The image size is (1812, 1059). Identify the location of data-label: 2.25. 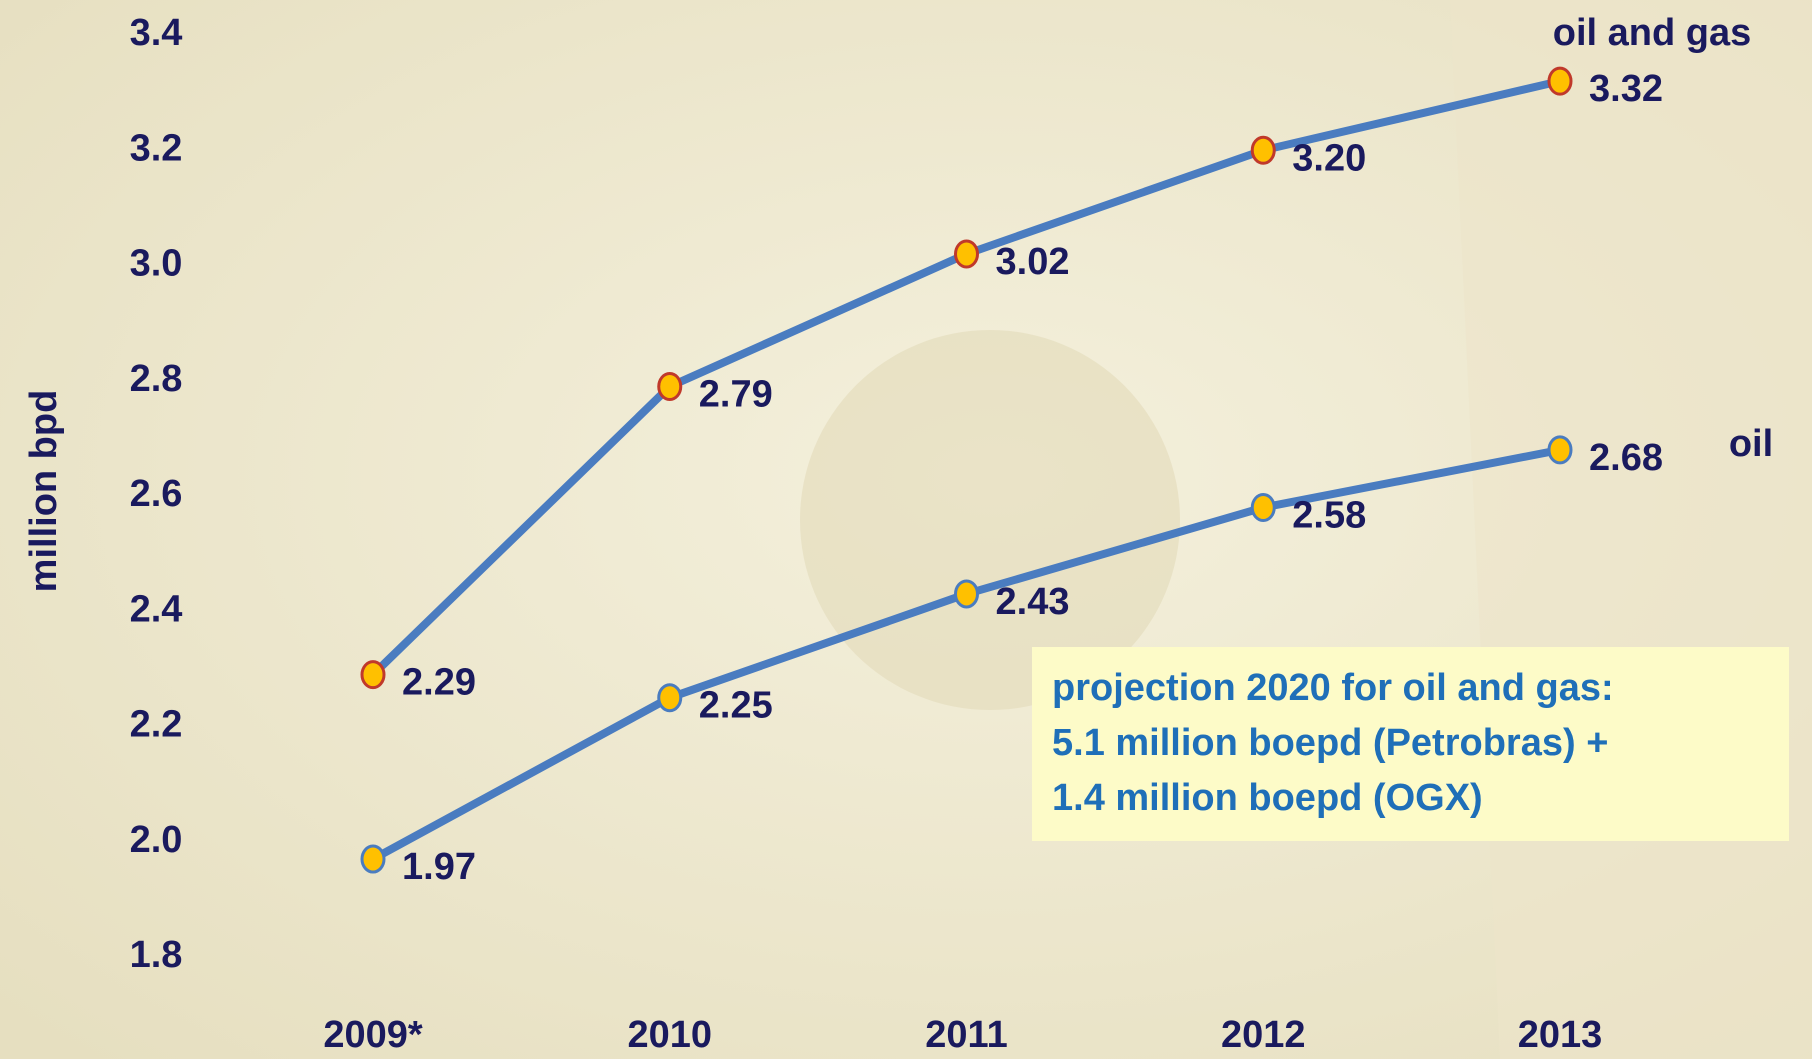
(736, 706).